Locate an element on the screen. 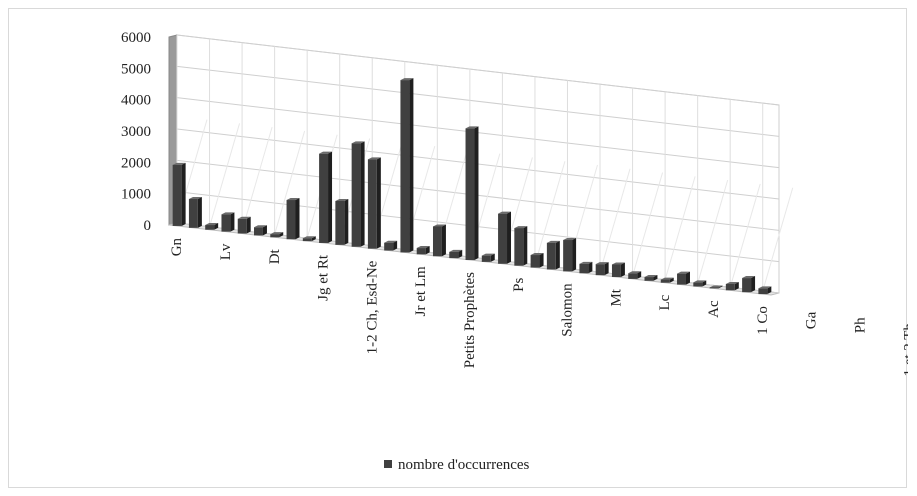 This screenshot has width=917, height=496. x-tick-label: Lc is located at coordinates (665, 302).